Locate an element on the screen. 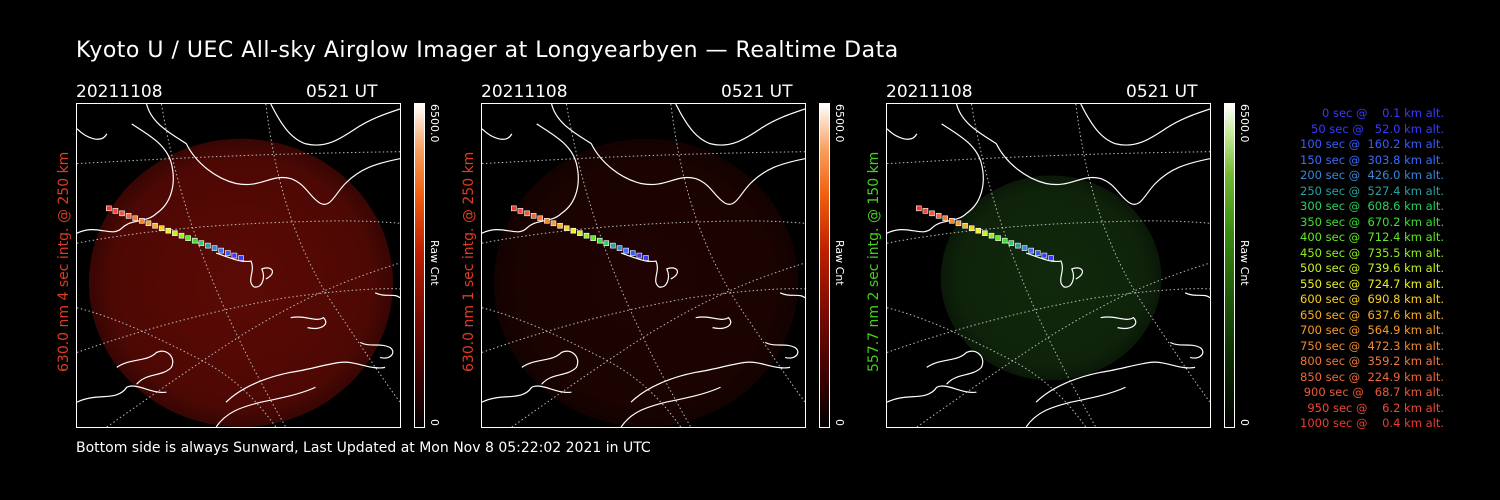 The image size is (1500, 500). legend-row: 500 sec @ 739.6 km alt. is located at coordinates (1372, 268).